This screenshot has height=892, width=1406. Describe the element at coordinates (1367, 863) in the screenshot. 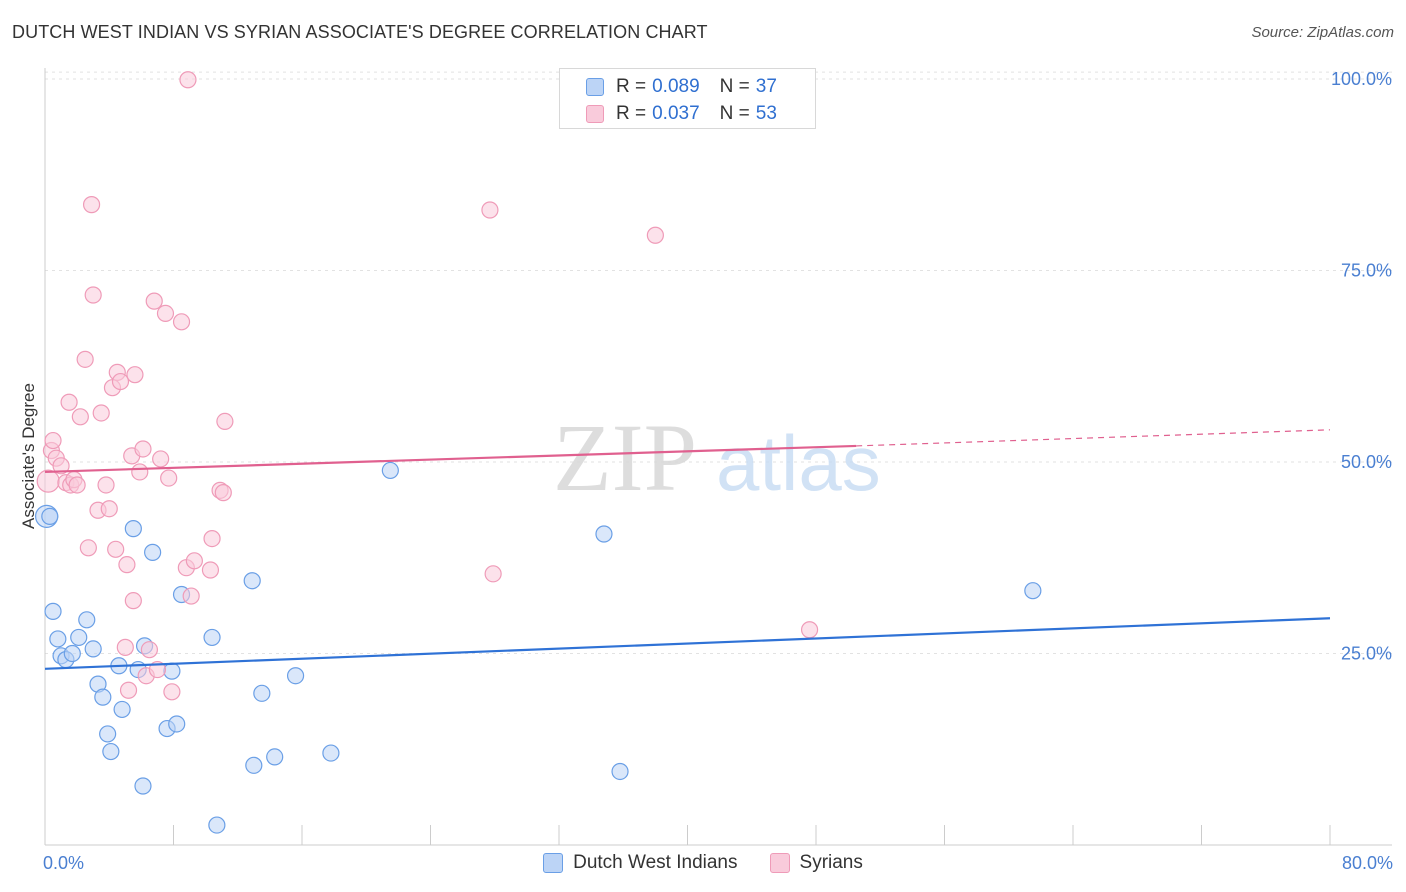

I see `x-tick-label: 80.0%` at that location.